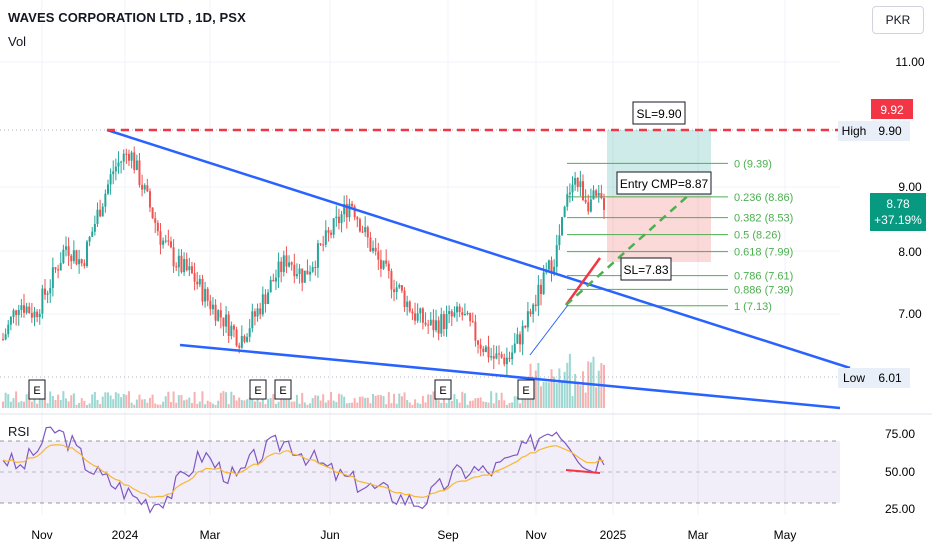 This screenshot has width=932, height=550. I want to click on svg-text: 9.00, so click(910, 187).